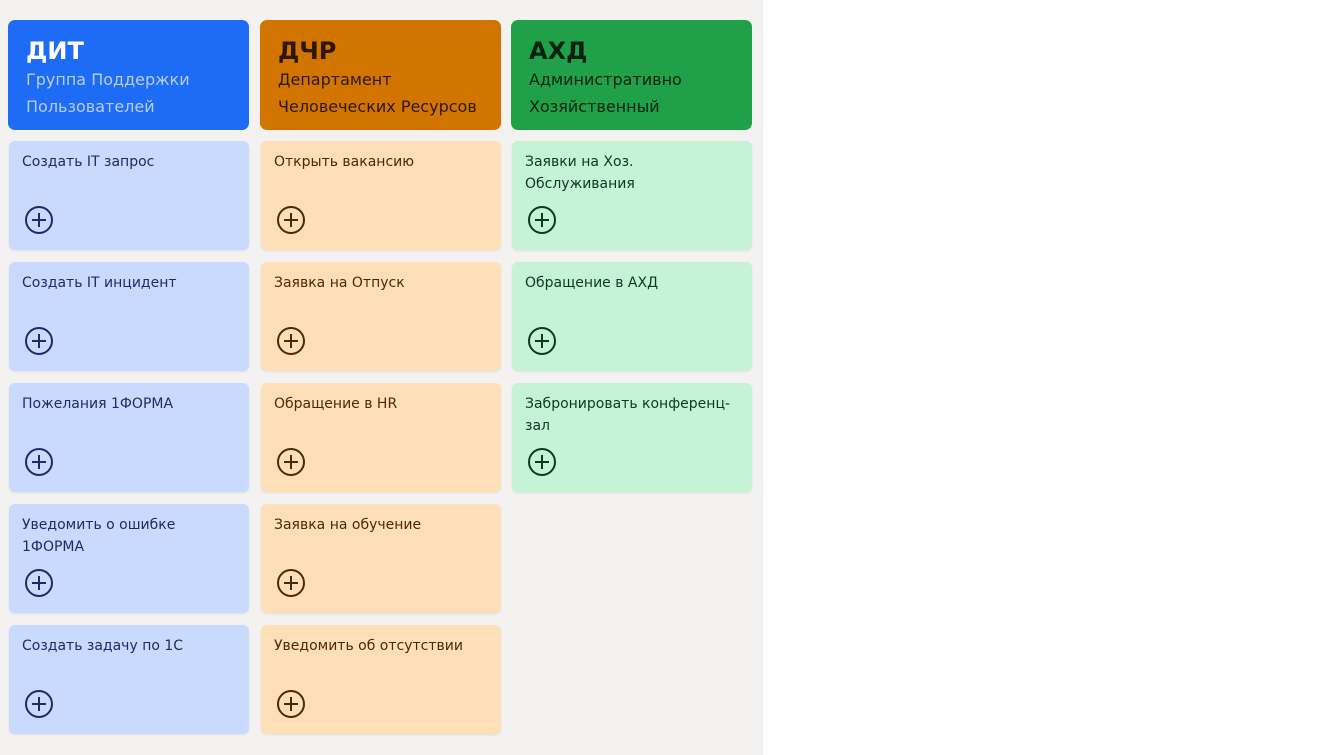  What do you see at coordinates (108, 93) in the screenshot?
I see `header-subtitle: Группа Поддержки Пользователей` at bounding box center [108, 93].